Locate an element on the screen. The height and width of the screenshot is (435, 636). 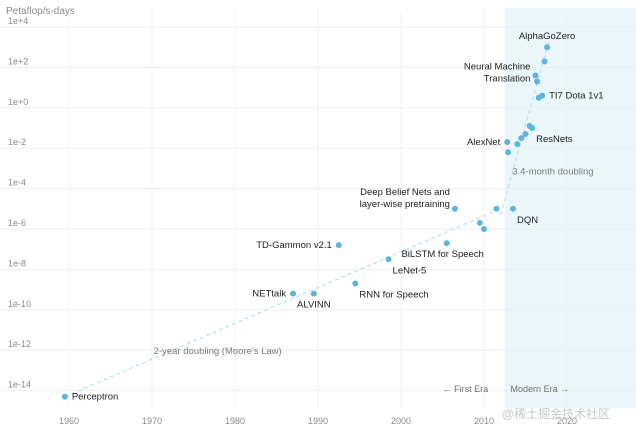
point-label: BiLSTM for Speech is located at coordinates (442, 254).